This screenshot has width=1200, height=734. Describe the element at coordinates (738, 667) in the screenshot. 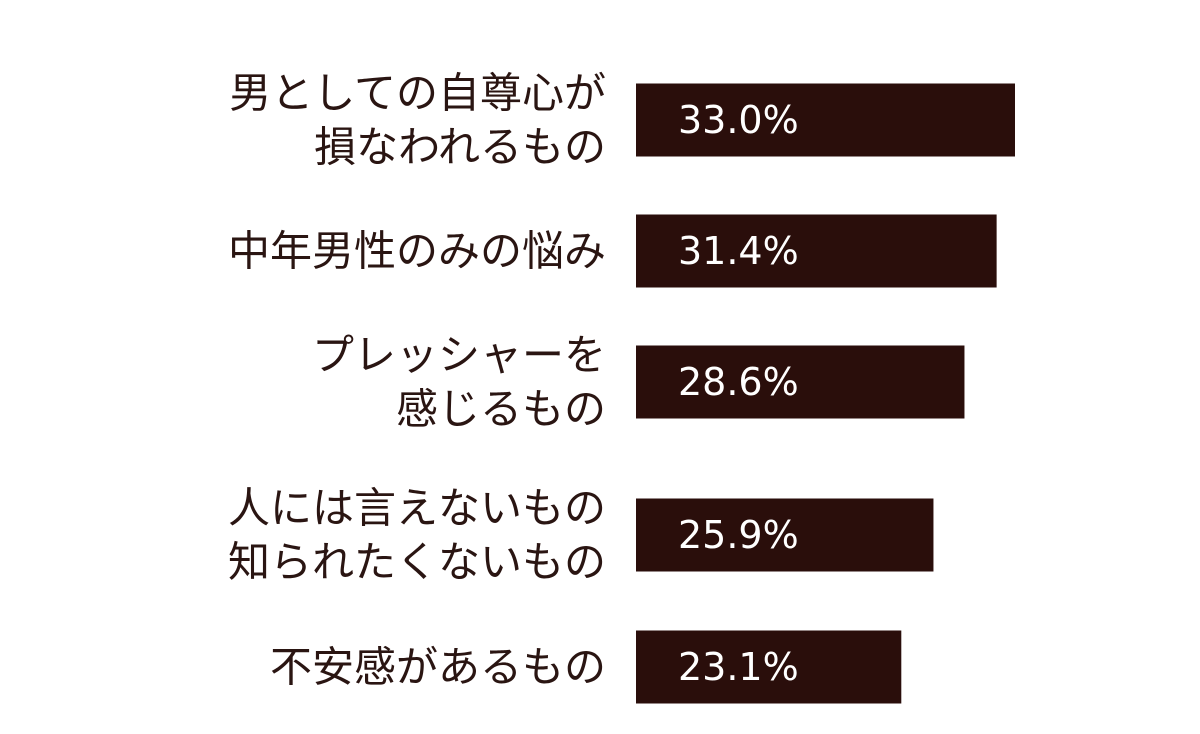

I see `value-label-5: 23.1%` at that location.